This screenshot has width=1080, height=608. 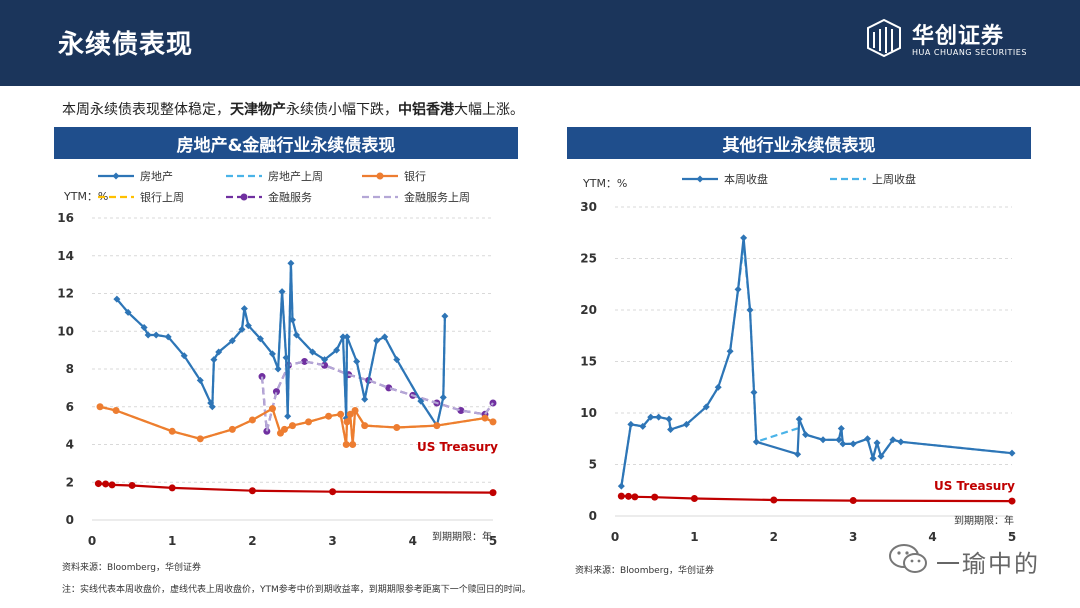 What do you see at coordinates (162, 197) in the screenshot?
I see `legend-label: 银行上周` at bounding box center [162, 197].